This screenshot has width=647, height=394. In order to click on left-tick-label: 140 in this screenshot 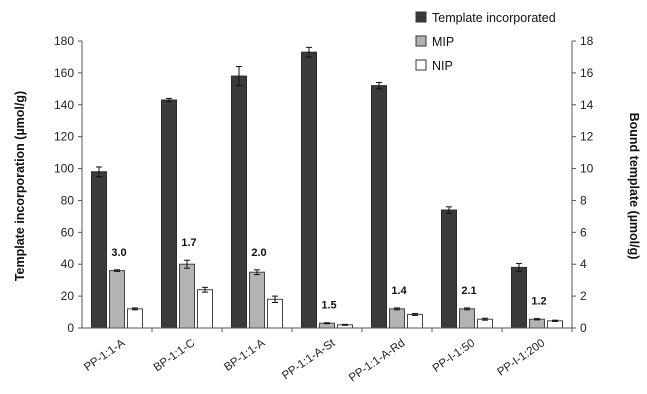, I will do `click(64, 105)`.